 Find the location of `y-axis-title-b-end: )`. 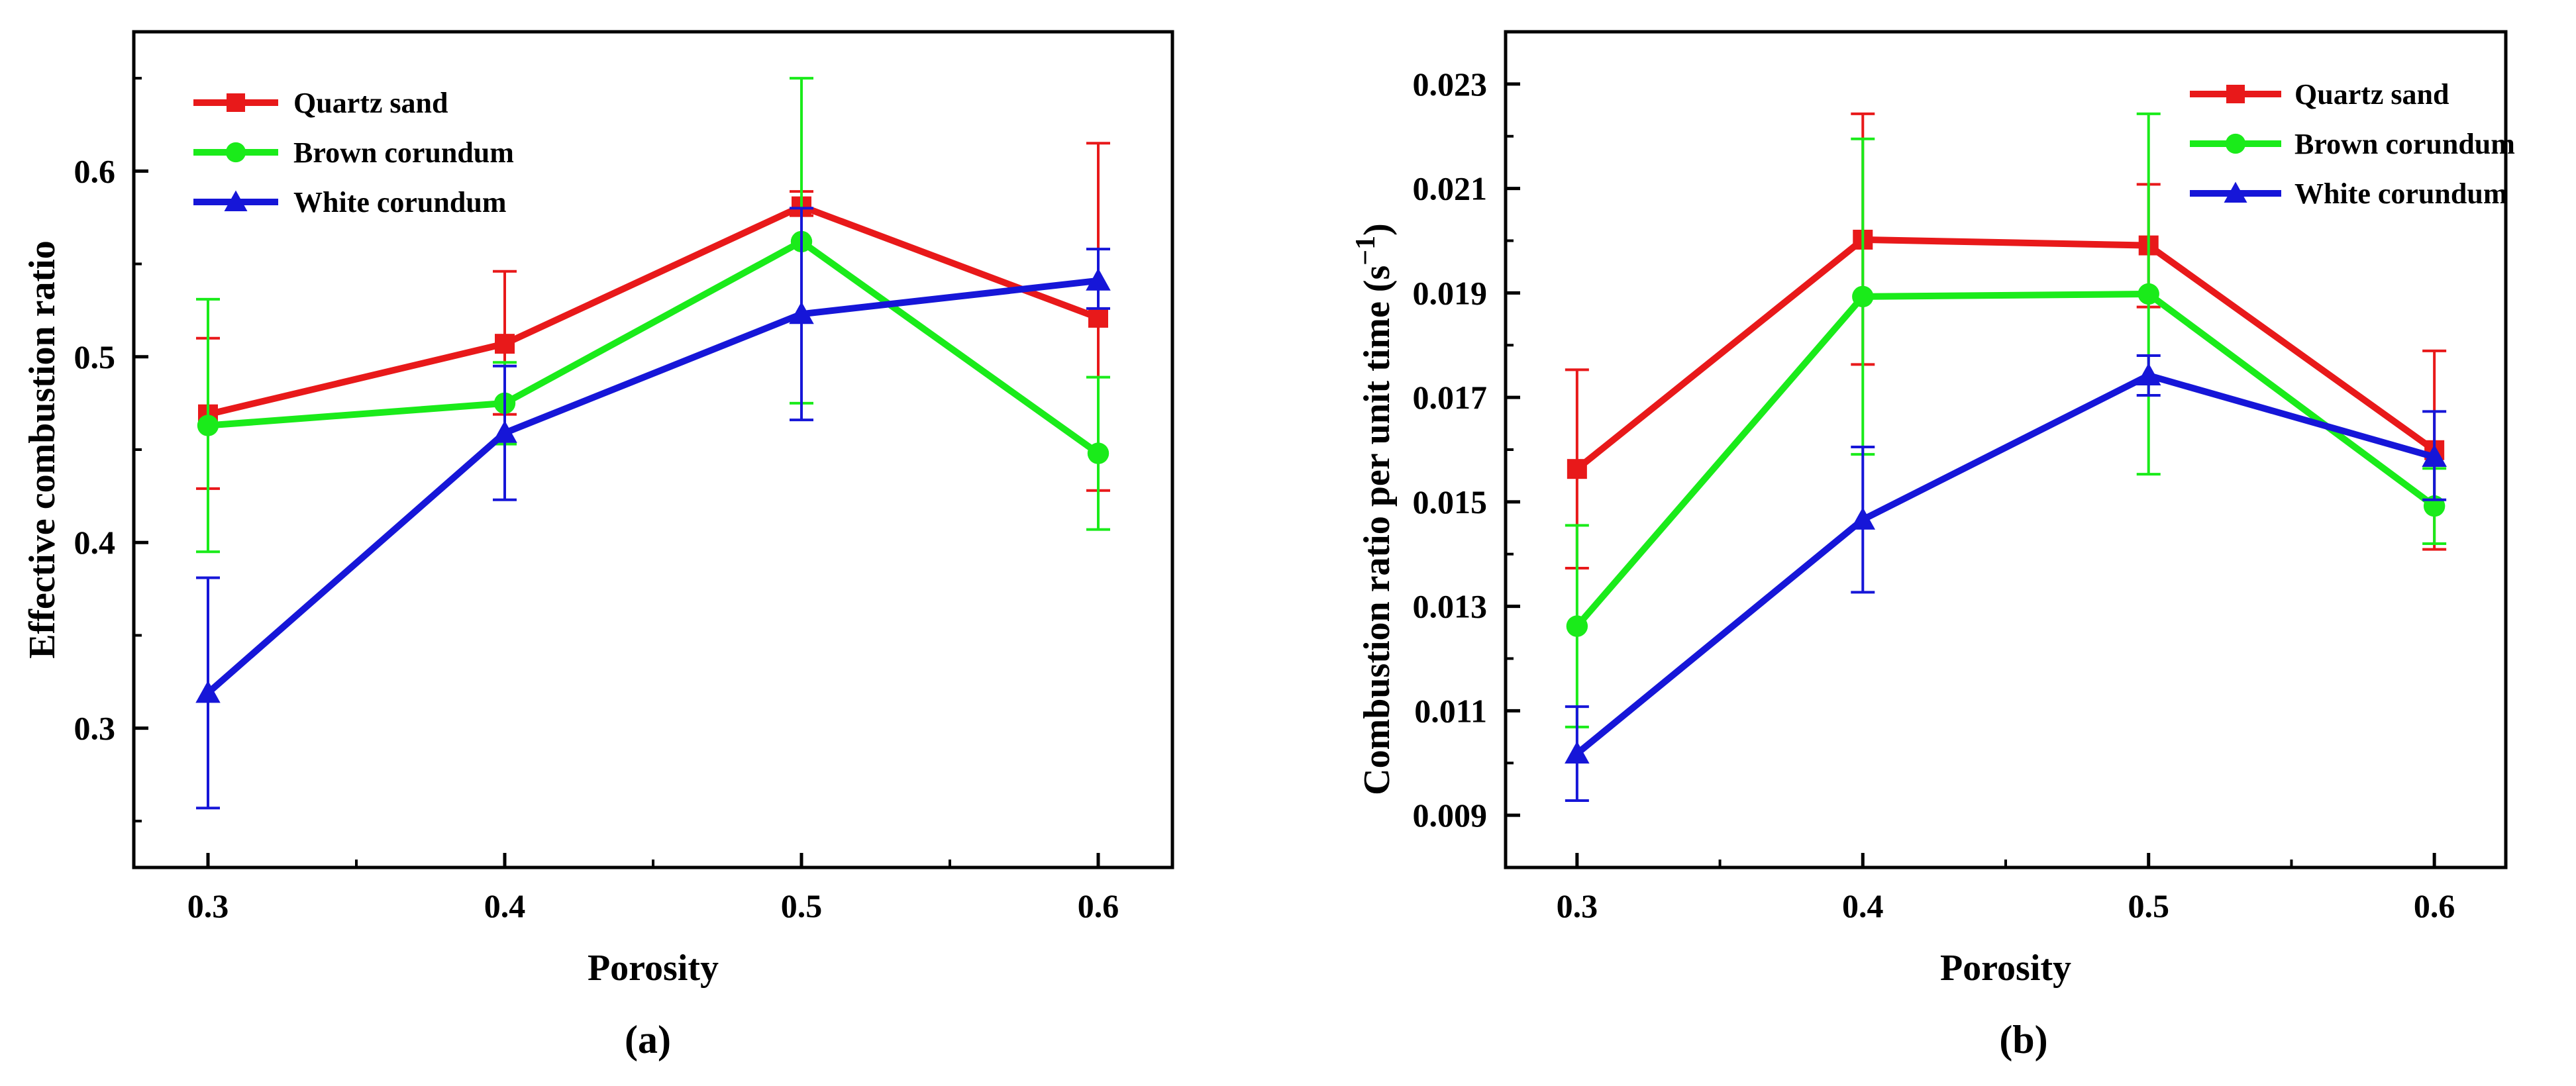

y-axis-title-b-end: ) is located at coordinates (1377, 229).